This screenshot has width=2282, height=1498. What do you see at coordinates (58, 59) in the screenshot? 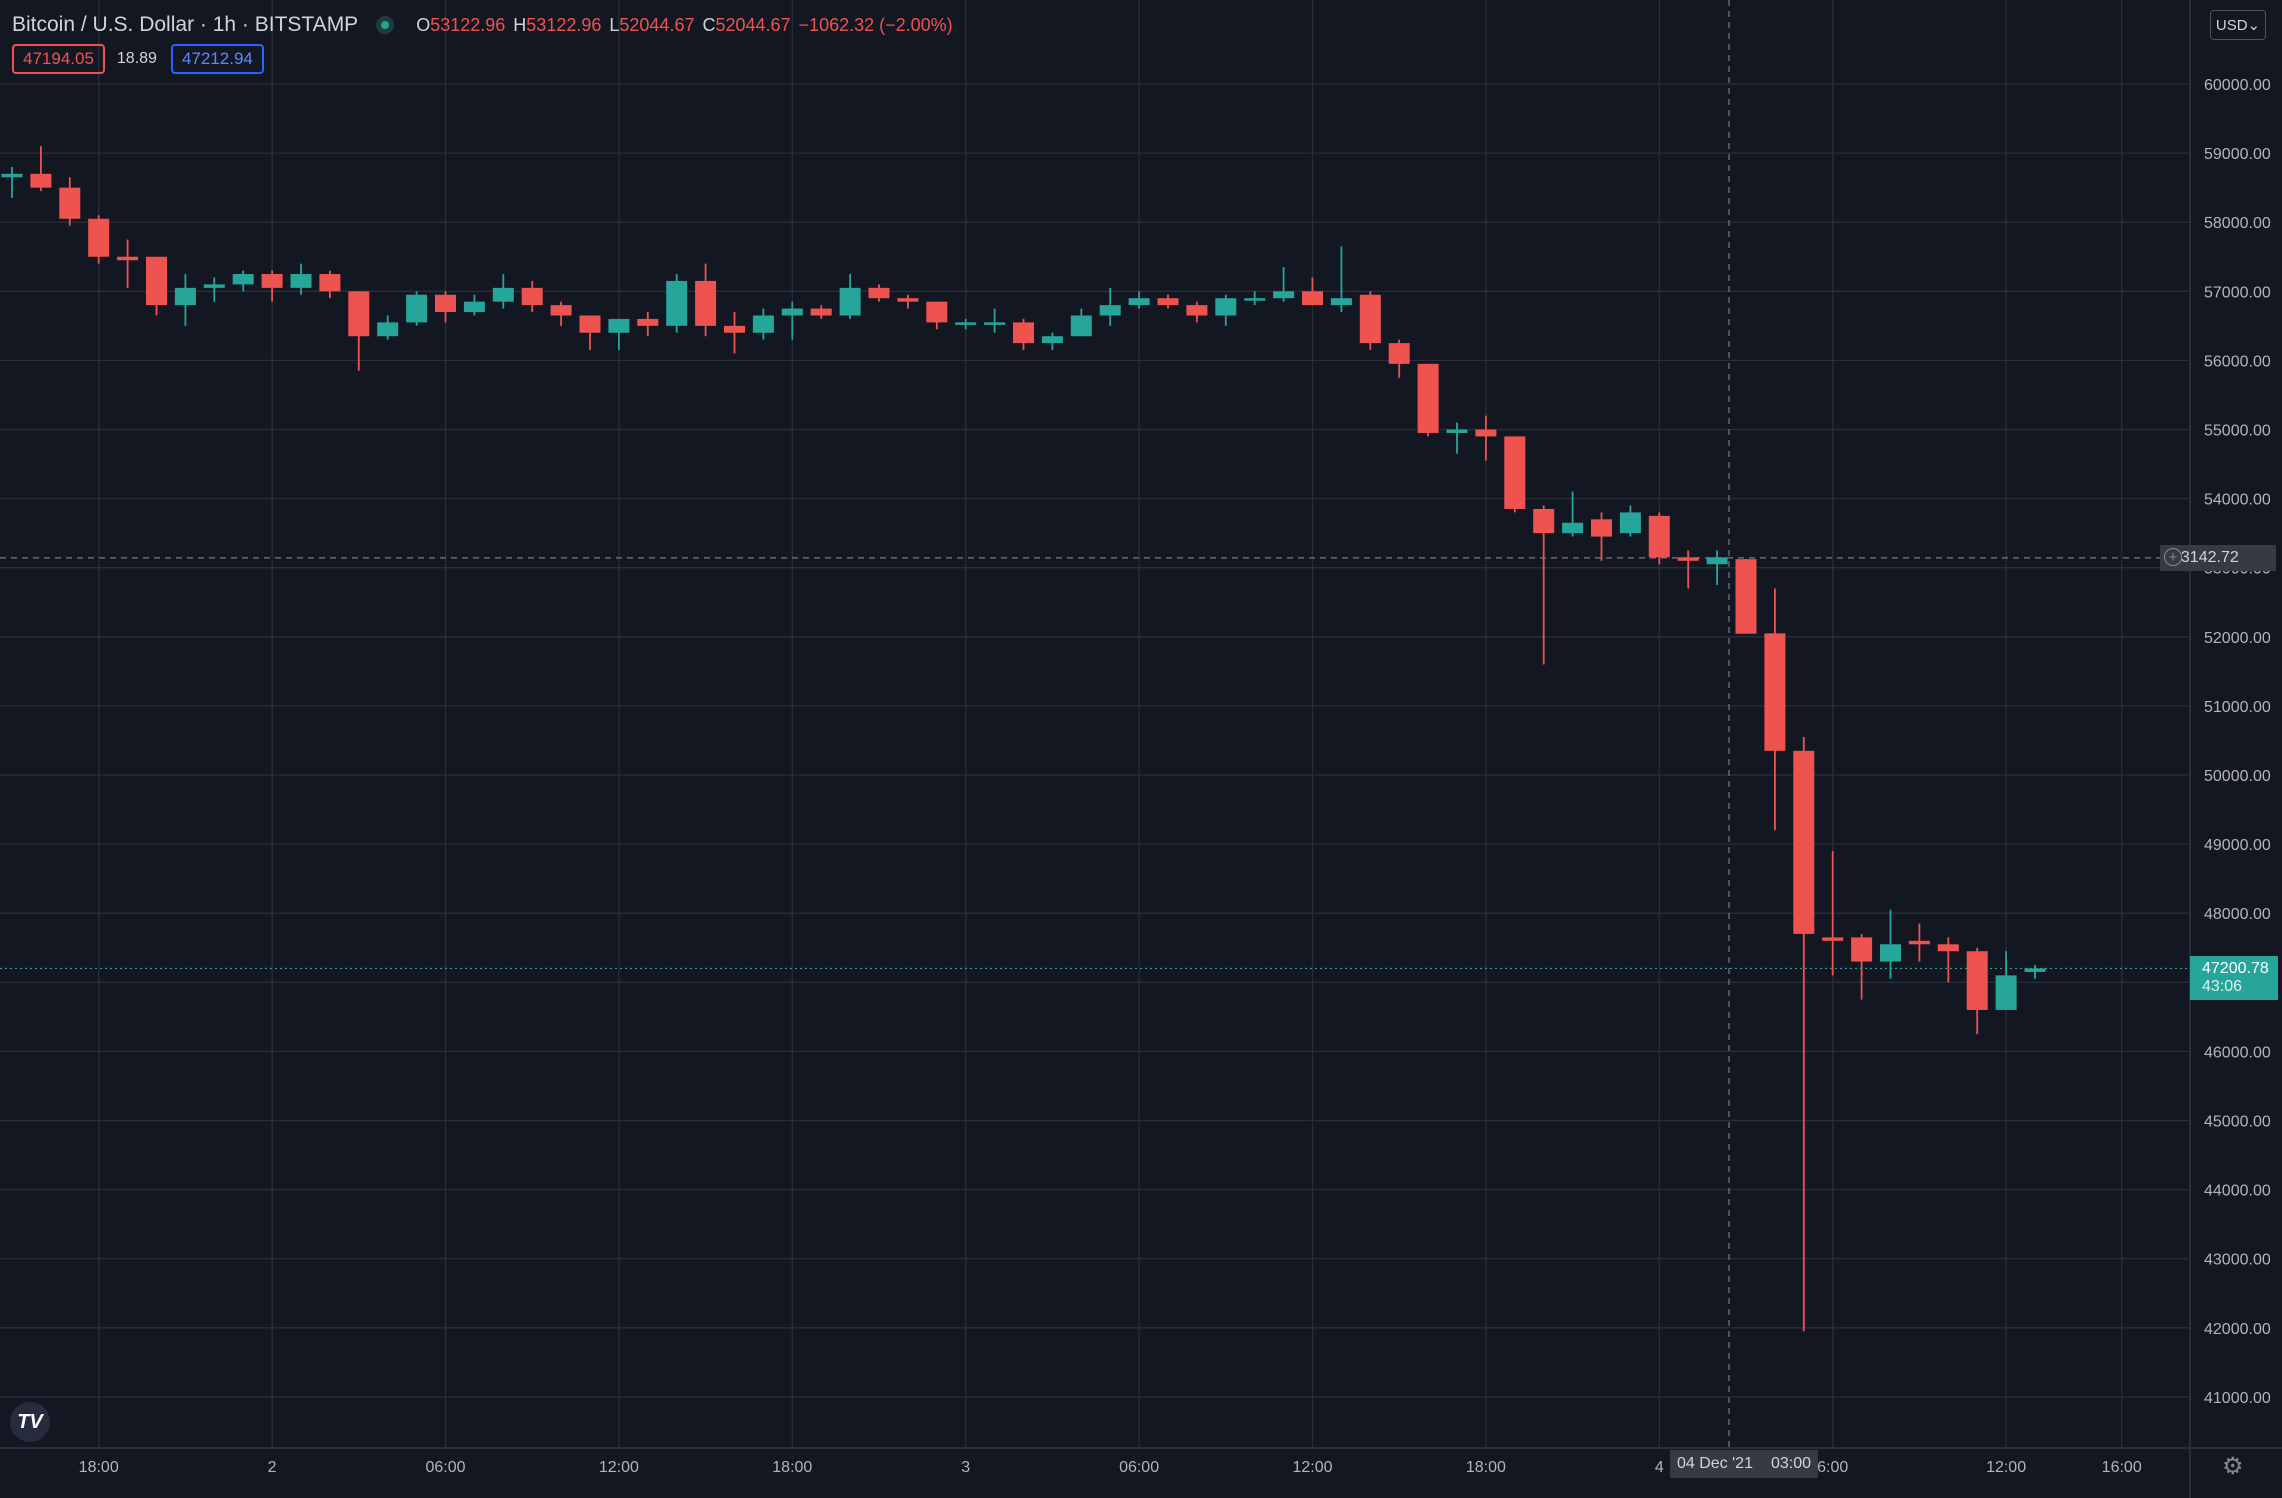
I see `bid-button: 47194.05` at bounding box center [58, 59].